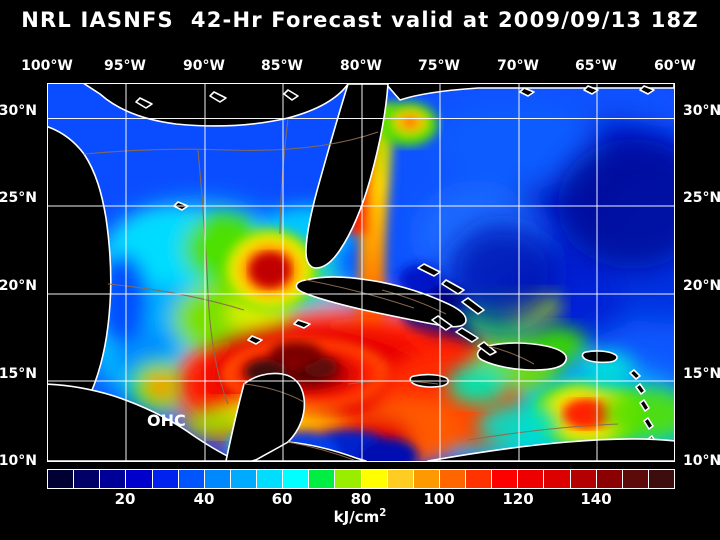 Image resolution: width=720 pixels, height=540 pixels. What do you see at coordinates (18, 198) in the screenshot?
I see `lat-label-left-25n: 25°N` at bounding box center [18, 198].